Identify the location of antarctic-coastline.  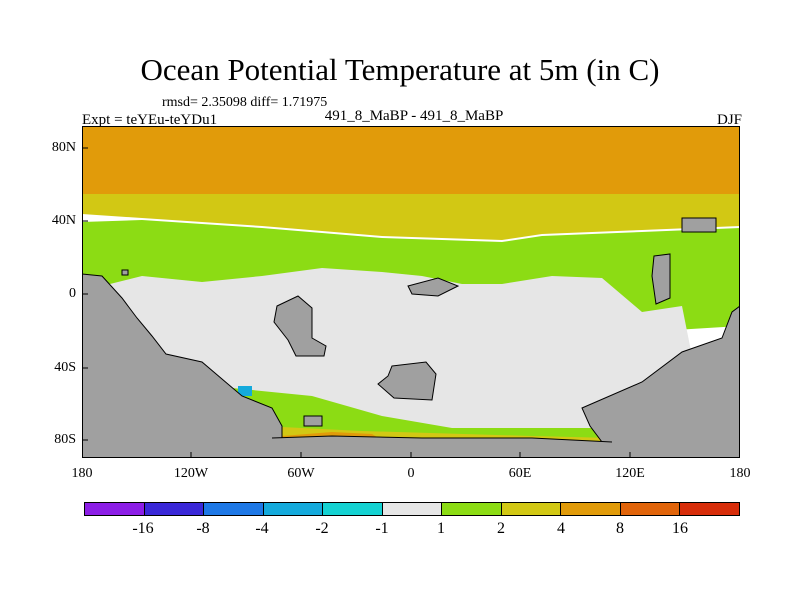
(442, 439).